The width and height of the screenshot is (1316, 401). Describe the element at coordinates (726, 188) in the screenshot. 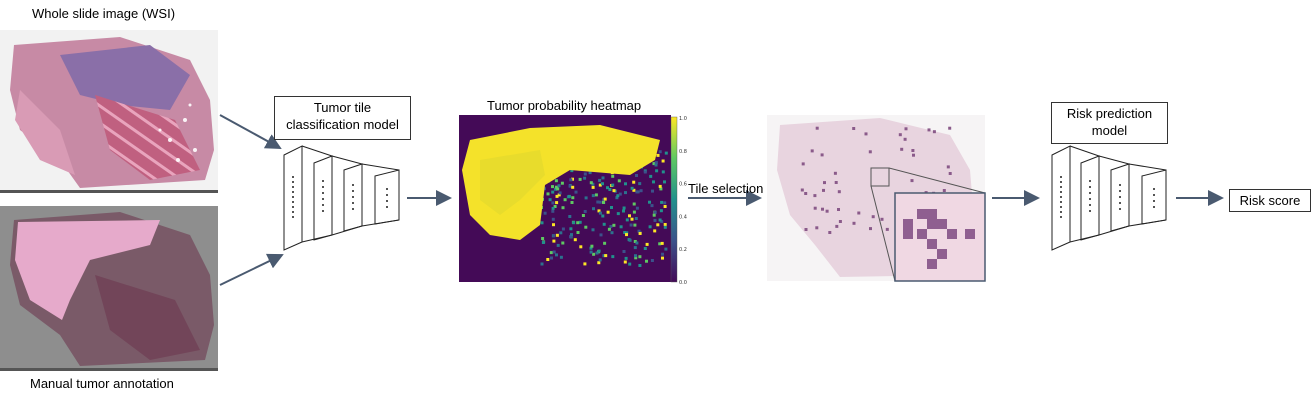

I see `tile-selection-label: Tile selection` at that location.